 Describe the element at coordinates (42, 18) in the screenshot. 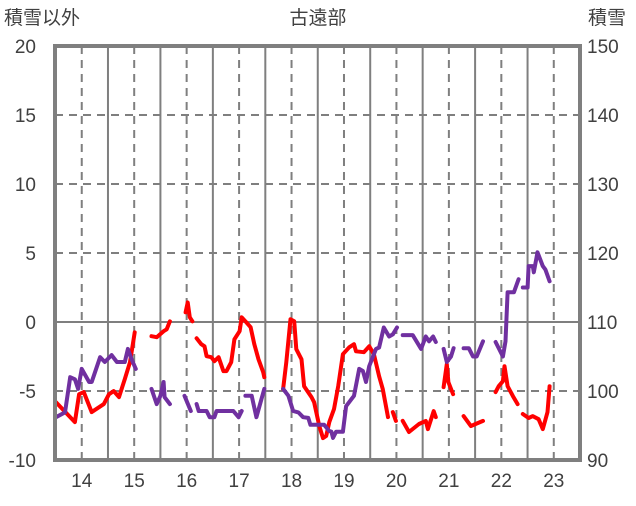

I see `left-axis-title: 積雪以外` at that location.